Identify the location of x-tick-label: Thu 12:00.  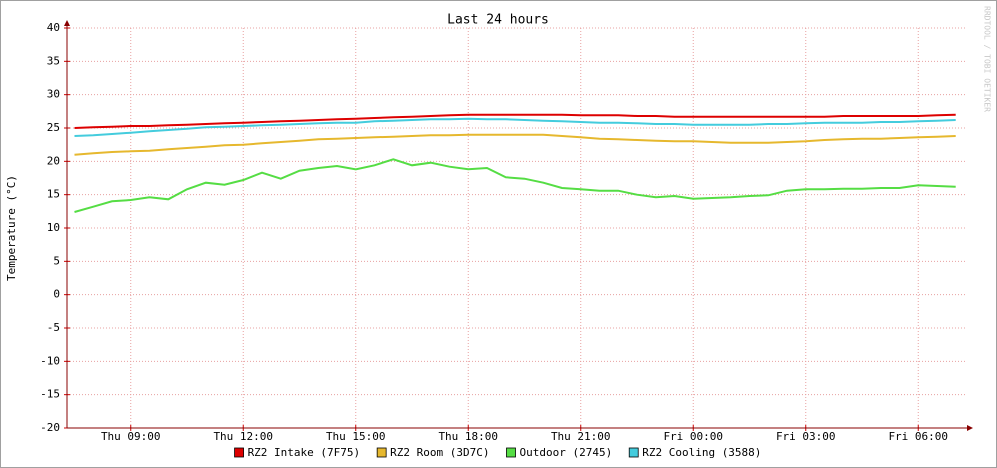
(243, 436).